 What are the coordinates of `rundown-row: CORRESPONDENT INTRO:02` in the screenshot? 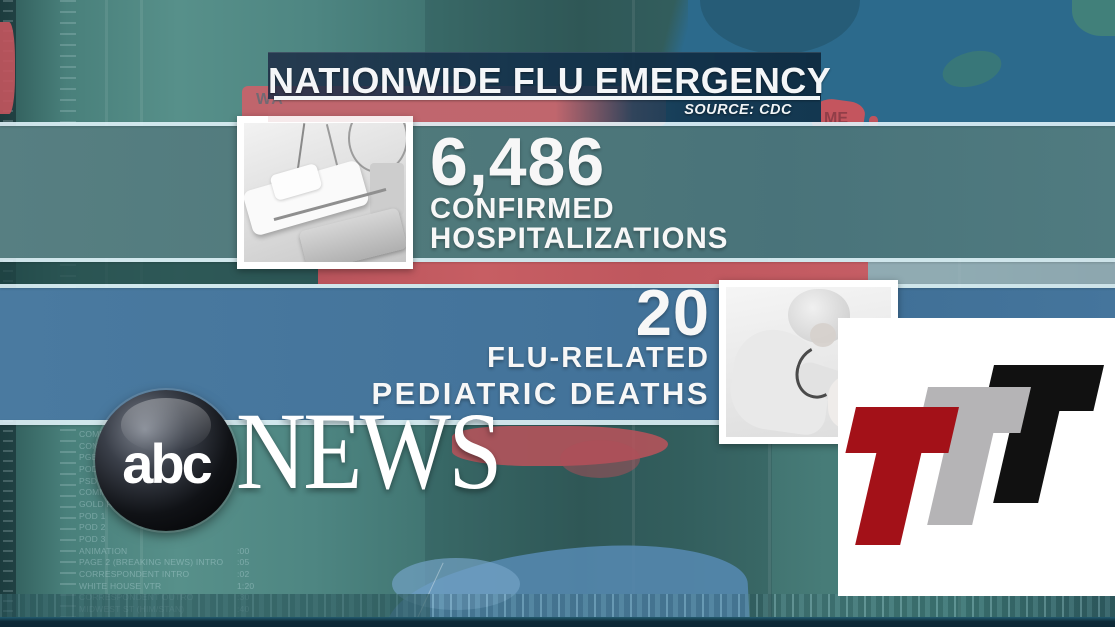 It's located at (164, 574).